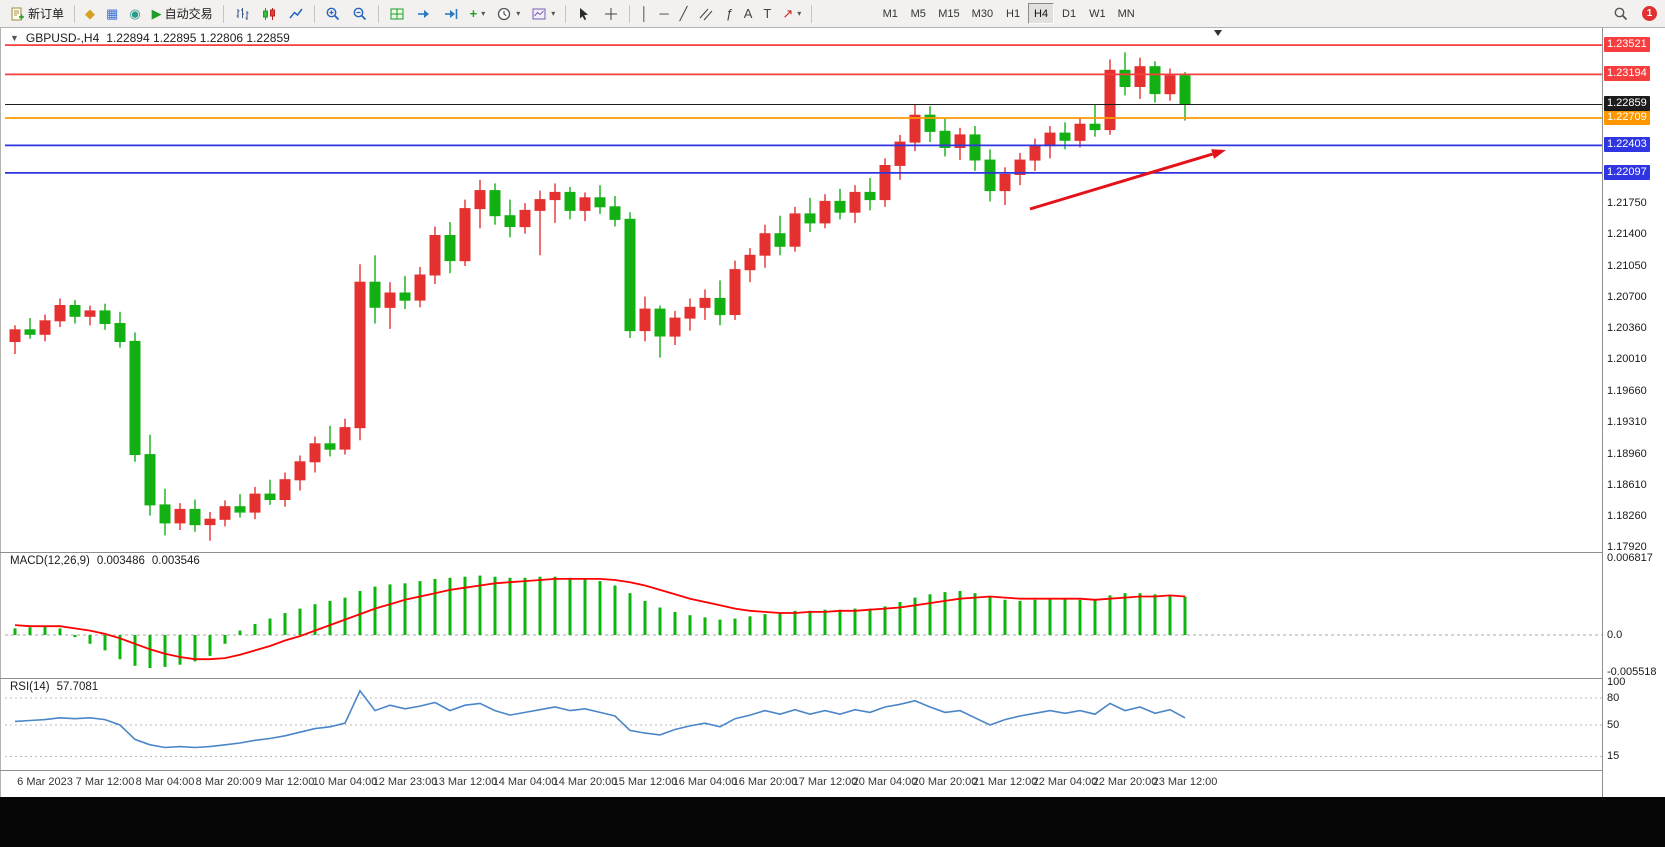  What do you see at coordinates (788, 13) in the screenshot?
I see `arrow-icon: ↗` at bounding box center [788, 13].